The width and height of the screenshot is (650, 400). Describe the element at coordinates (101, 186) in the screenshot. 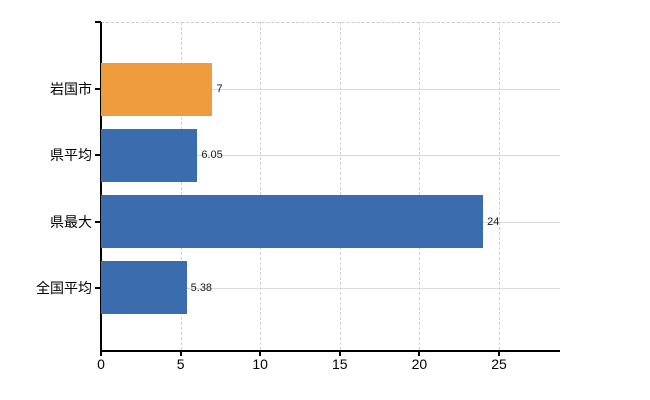

I see `y-axis-line` at that location.